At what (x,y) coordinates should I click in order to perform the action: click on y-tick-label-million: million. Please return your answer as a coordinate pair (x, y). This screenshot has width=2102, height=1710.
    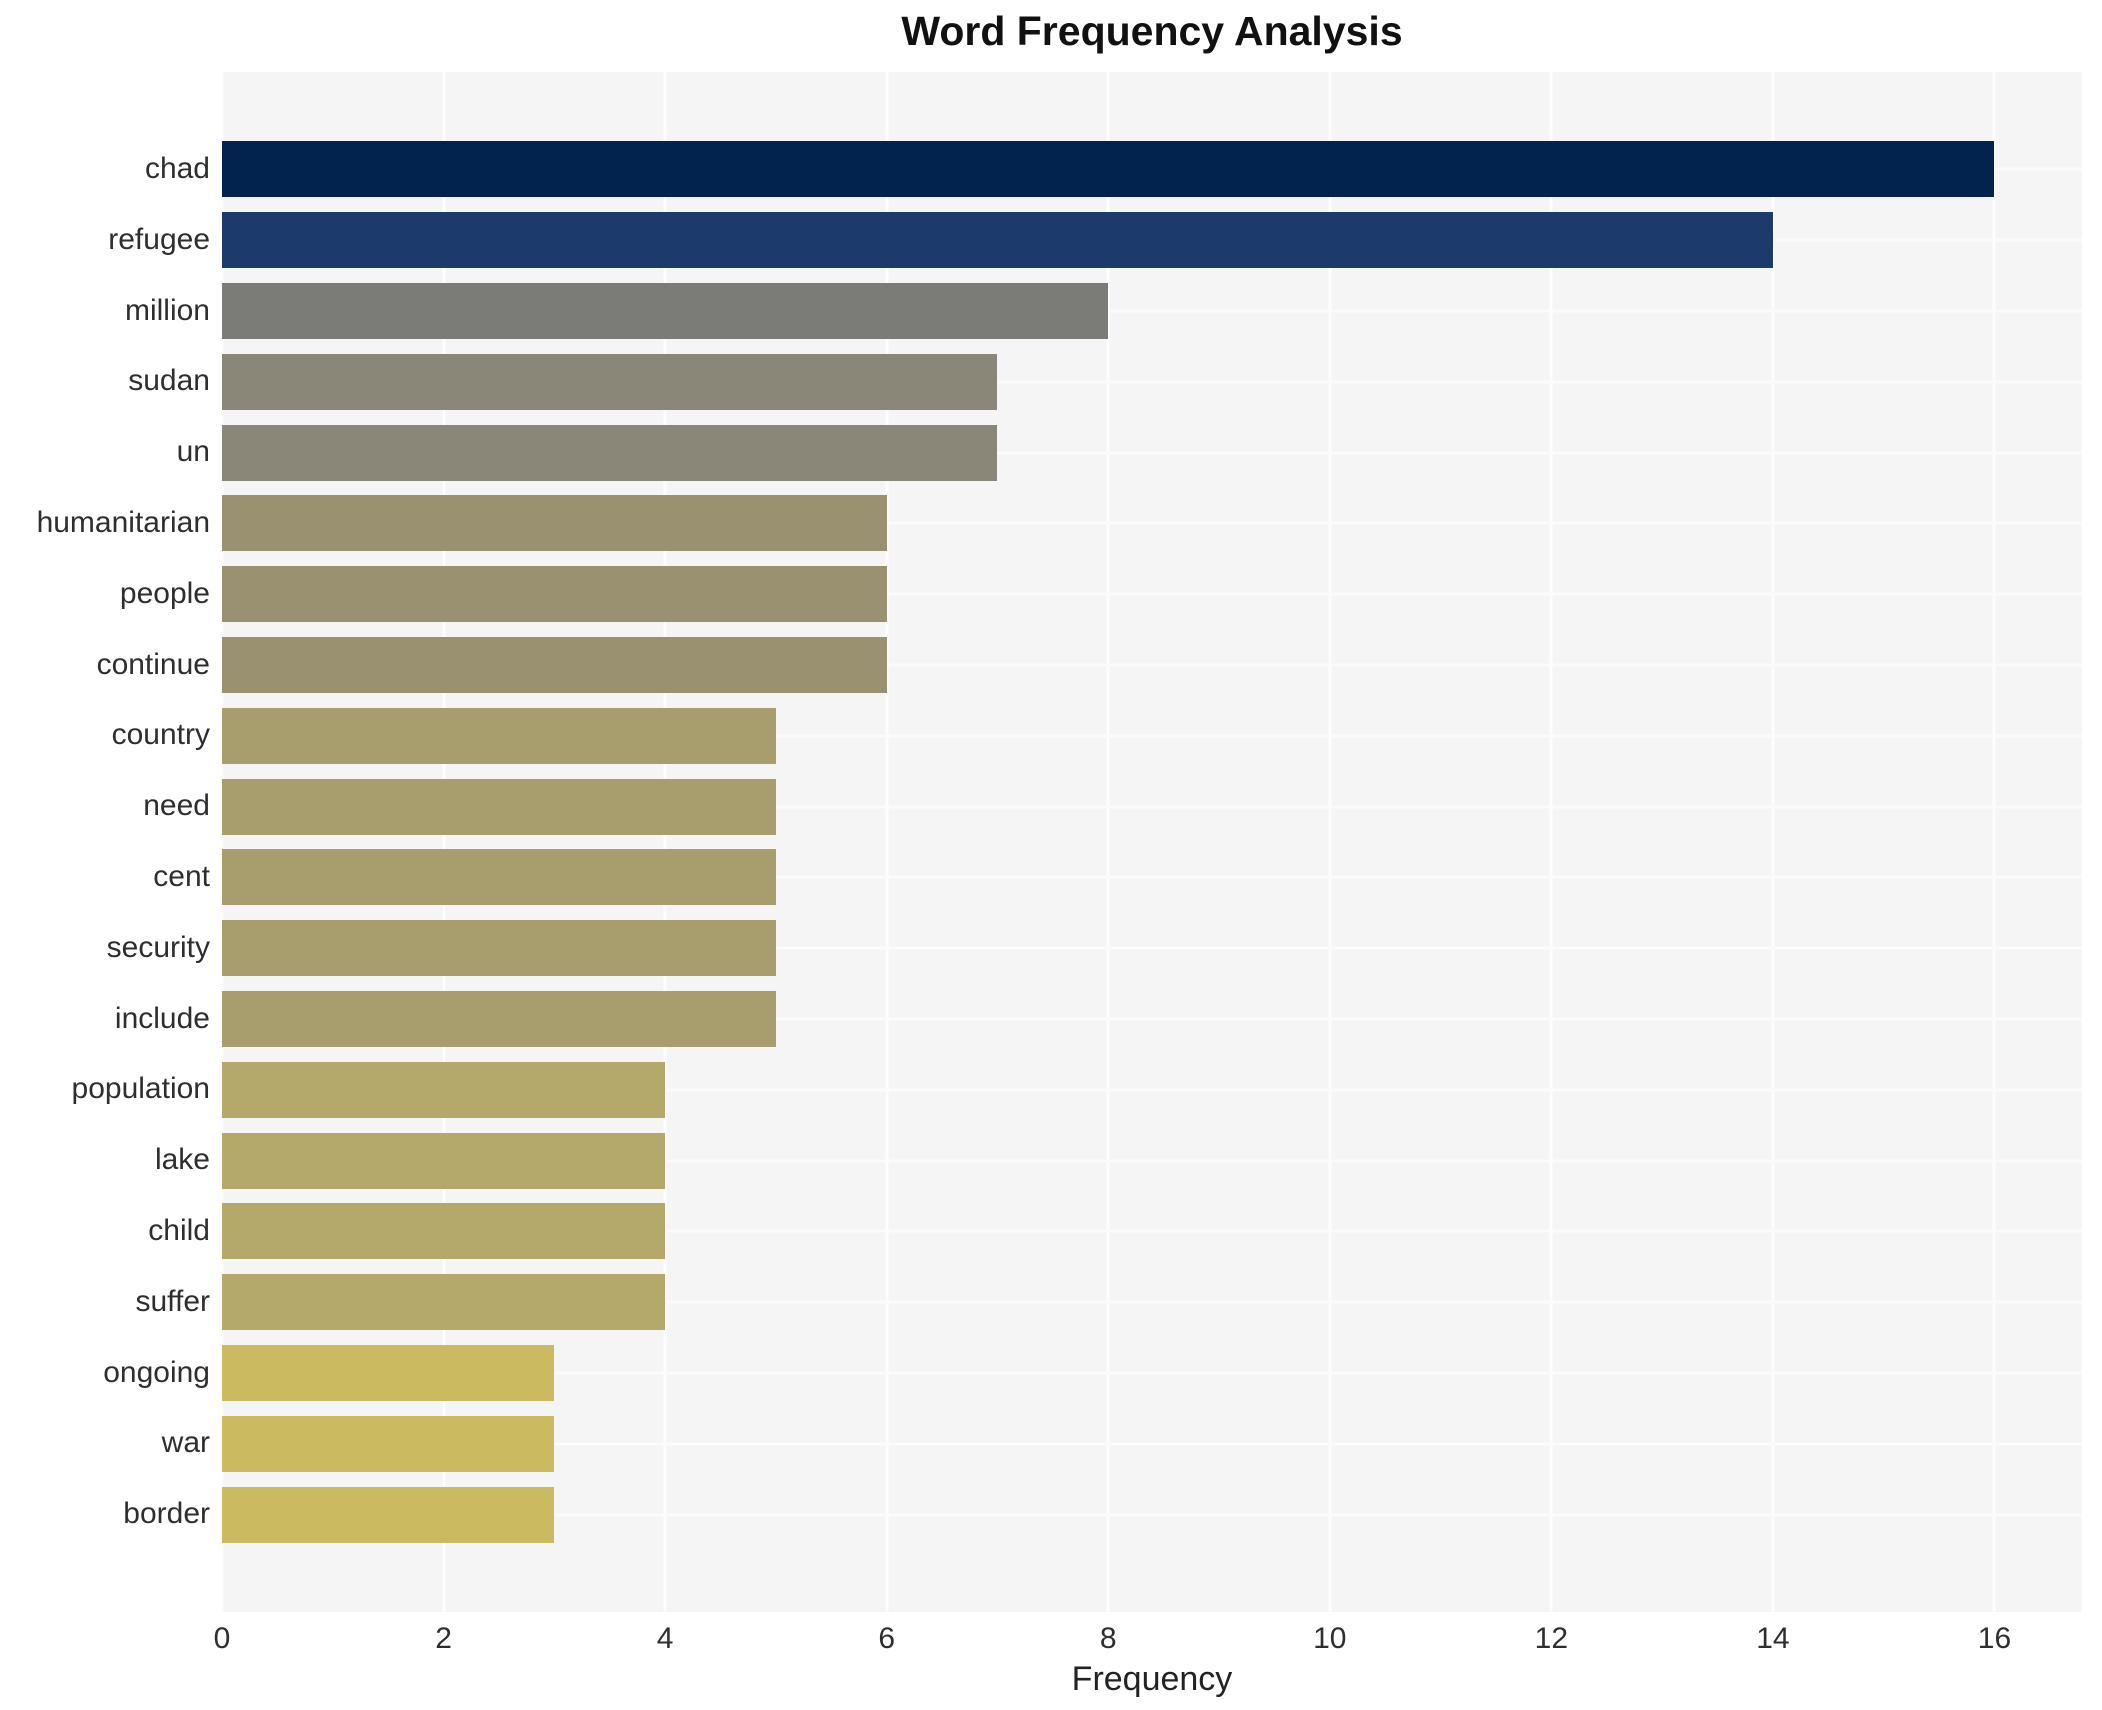
    Looking at the image, I should click on (167, 310).